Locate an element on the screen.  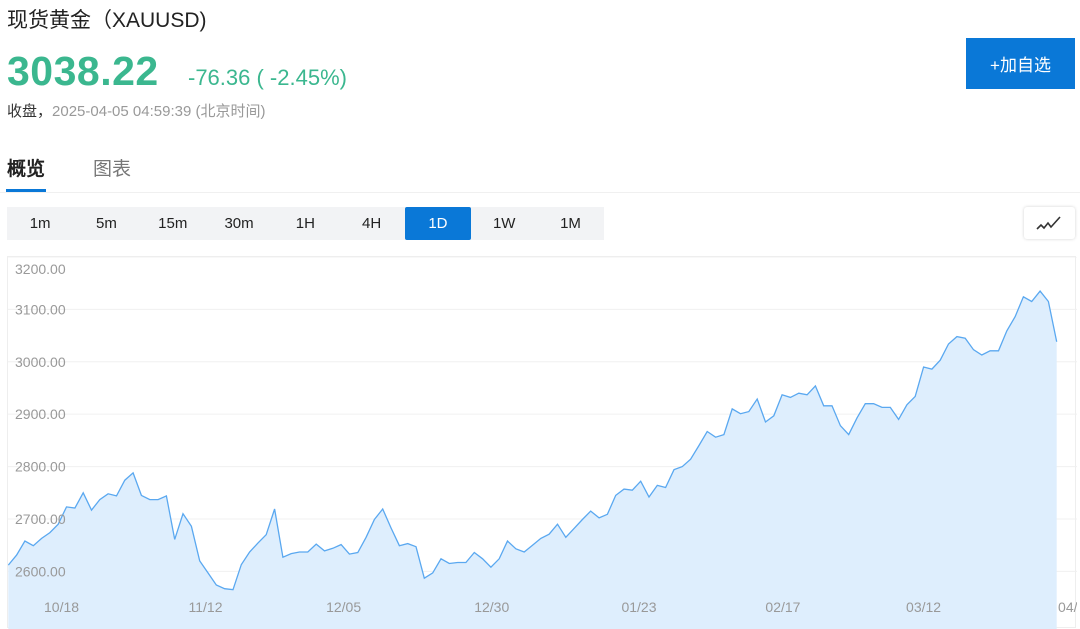
y-tick-label: 3000.00 is located at coordinates (40, 362).